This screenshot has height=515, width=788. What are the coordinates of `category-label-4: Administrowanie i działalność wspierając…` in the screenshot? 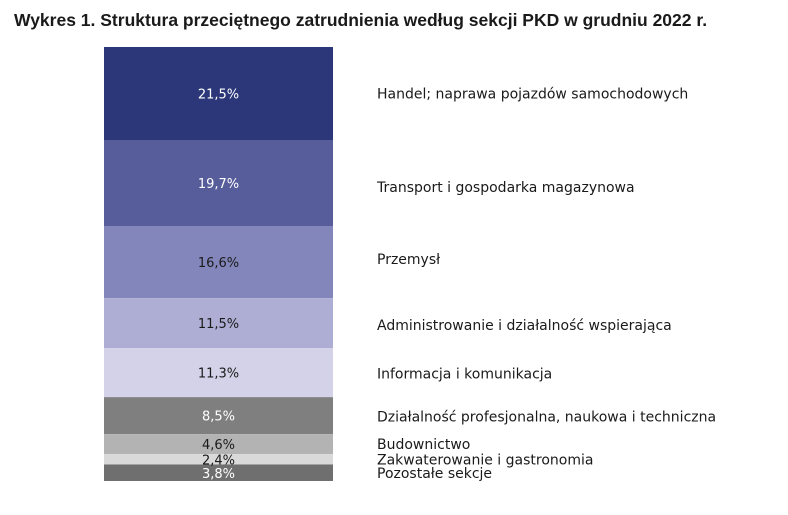 It's located at (524, 326).